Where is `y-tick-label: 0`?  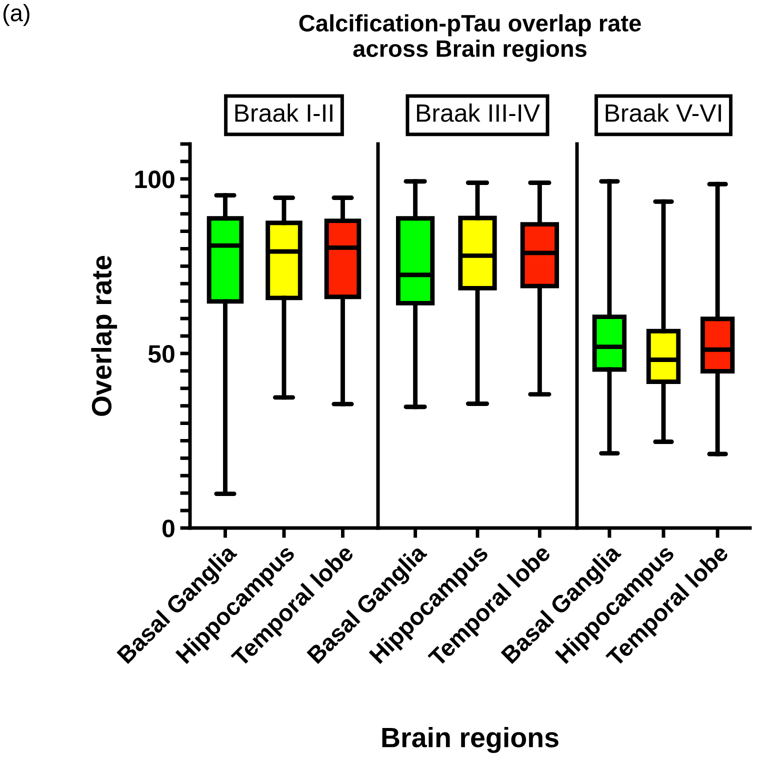 y-tick-label: 0 is located at coordinates (168, 529).